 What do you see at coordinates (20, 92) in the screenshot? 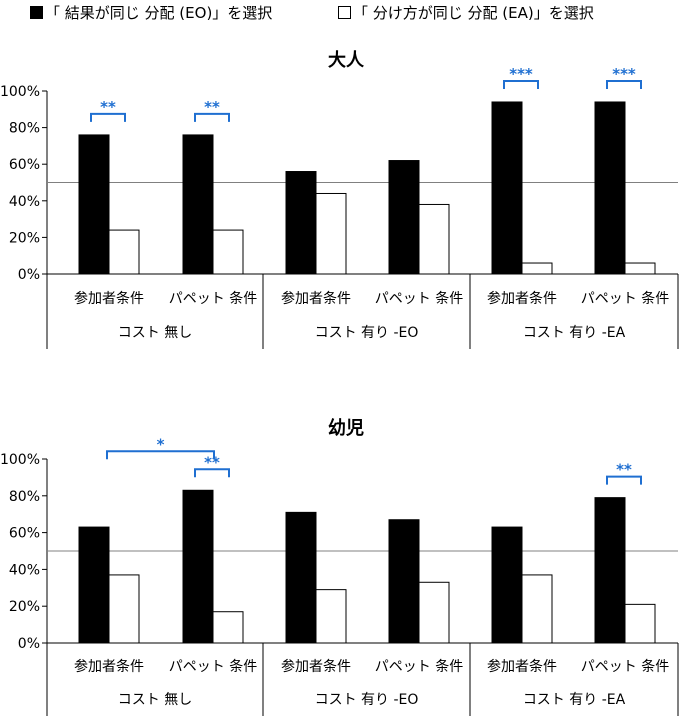
I see `chart1-y-tick-label: 100%` at bounding box center [20, 92].